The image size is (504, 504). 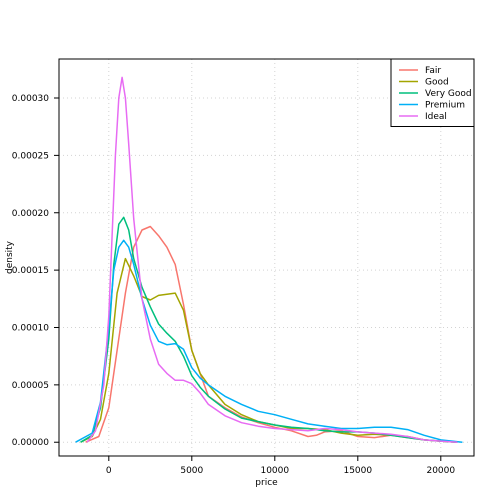 What do you see at coordinates (10, 257) in the screenshot?
I see `y-axis-title: density` at bounding box center [10, 257].